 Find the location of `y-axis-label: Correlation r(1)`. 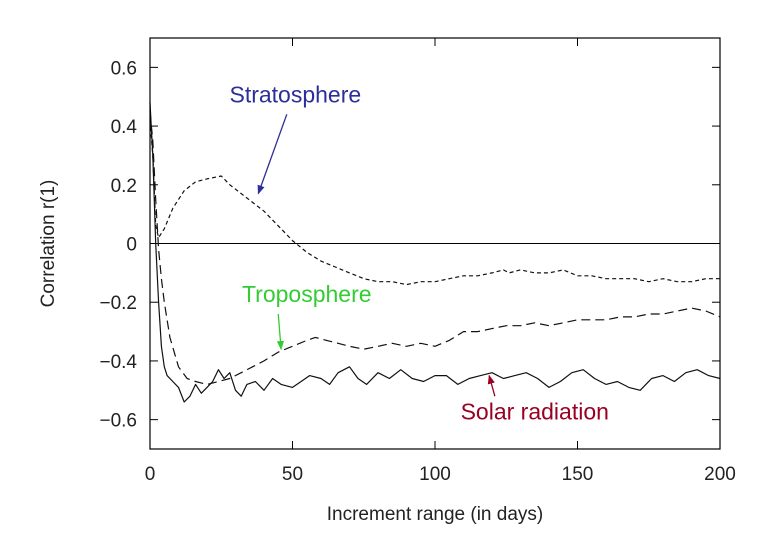

y-axis-label: Correlation r(1) is located at coordinates (48, 244).